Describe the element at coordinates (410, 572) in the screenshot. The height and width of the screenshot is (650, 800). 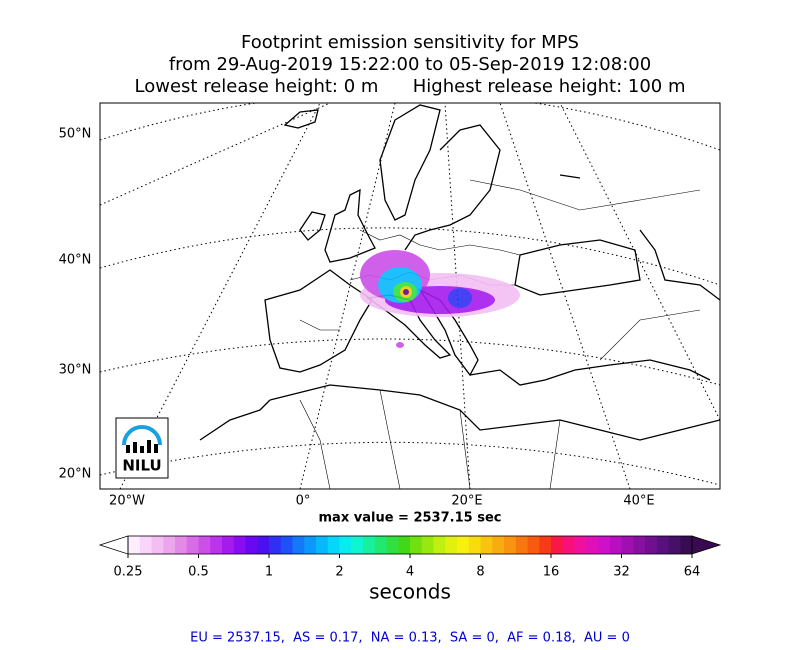
I see `colorbar-tick-label: 4` at that location.